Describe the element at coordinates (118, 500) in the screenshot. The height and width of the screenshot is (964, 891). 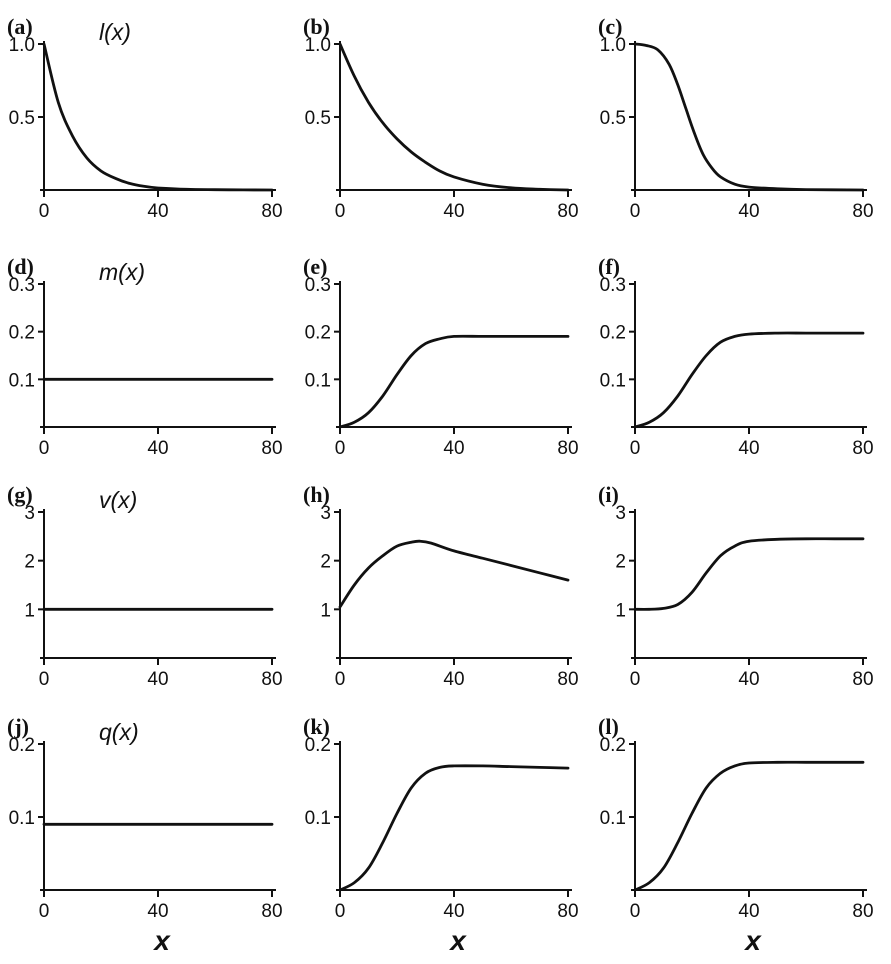
I see `function-label: v(x)` at that location.